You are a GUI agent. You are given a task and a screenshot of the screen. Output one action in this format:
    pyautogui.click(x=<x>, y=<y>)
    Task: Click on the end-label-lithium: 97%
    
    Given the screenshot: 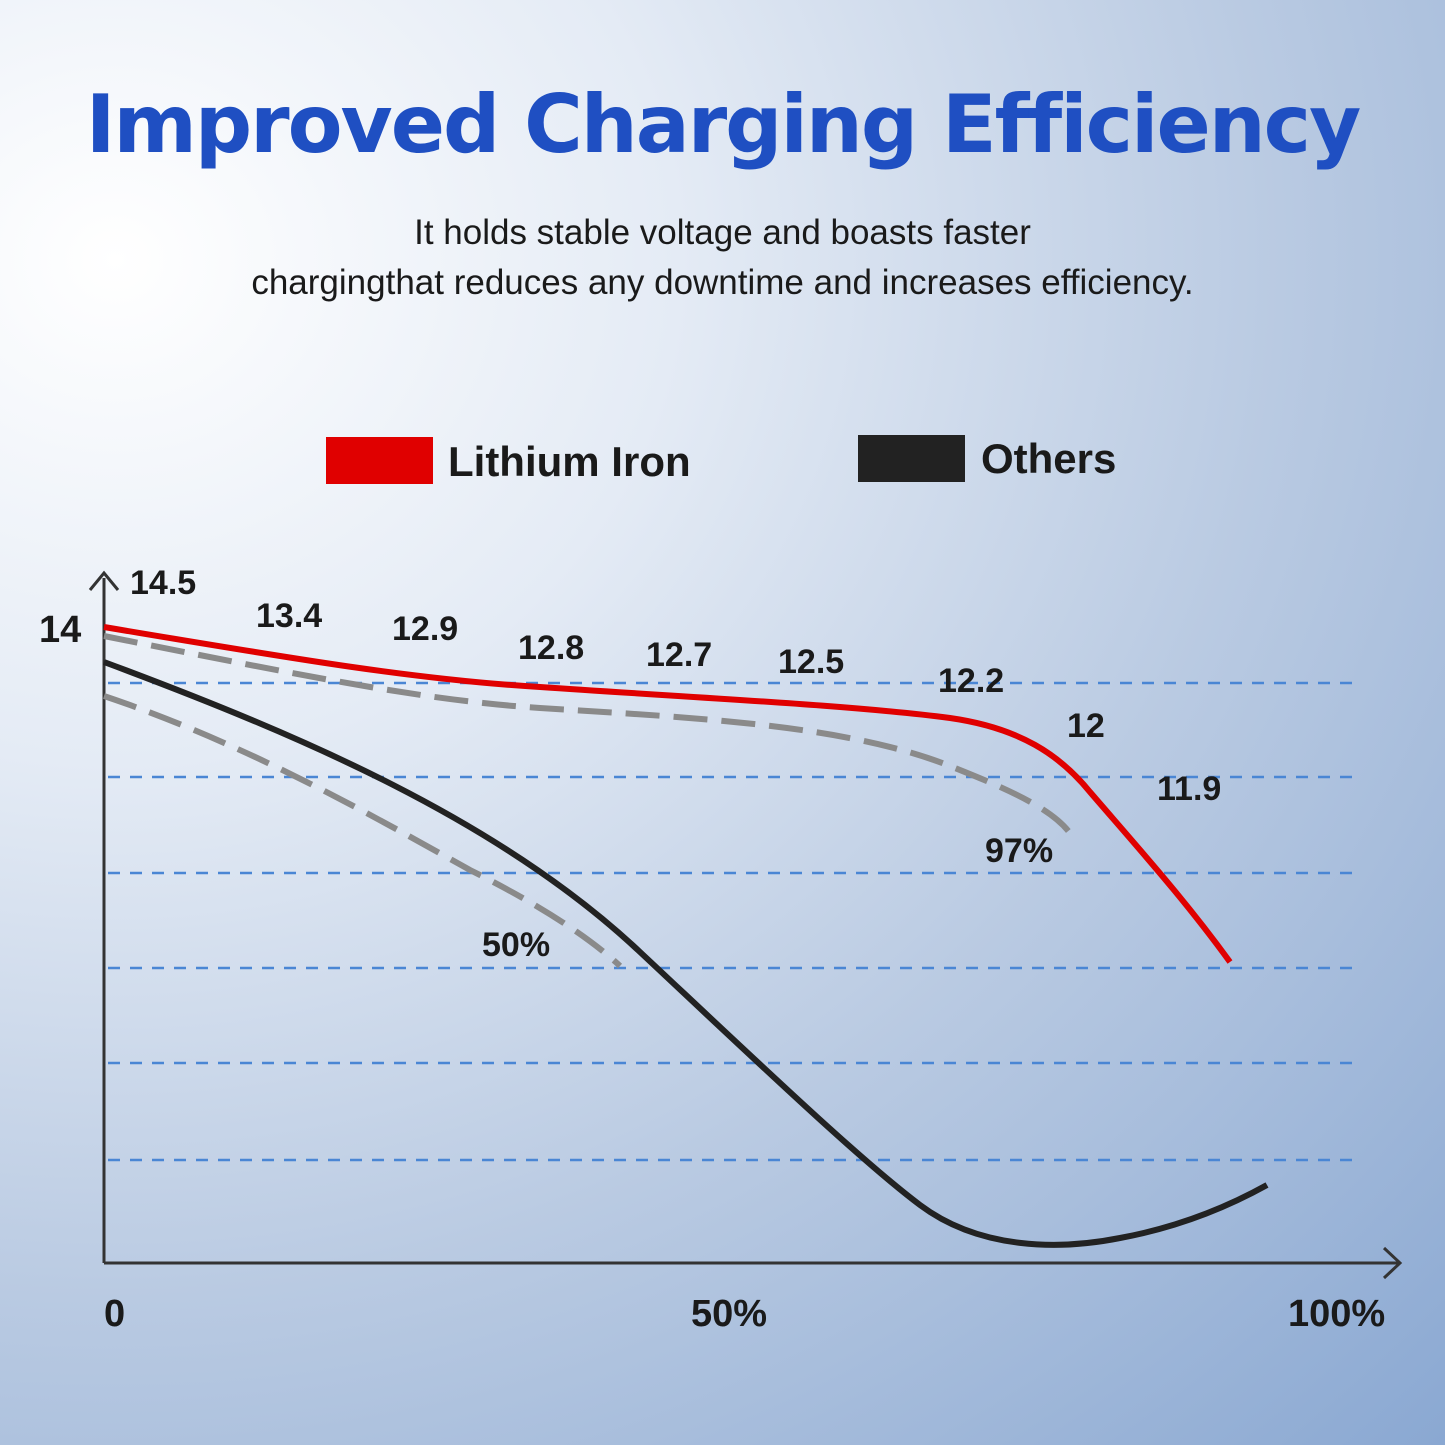 What is the action you would take?
    pyautogui.click(x=1019, y=851)
    